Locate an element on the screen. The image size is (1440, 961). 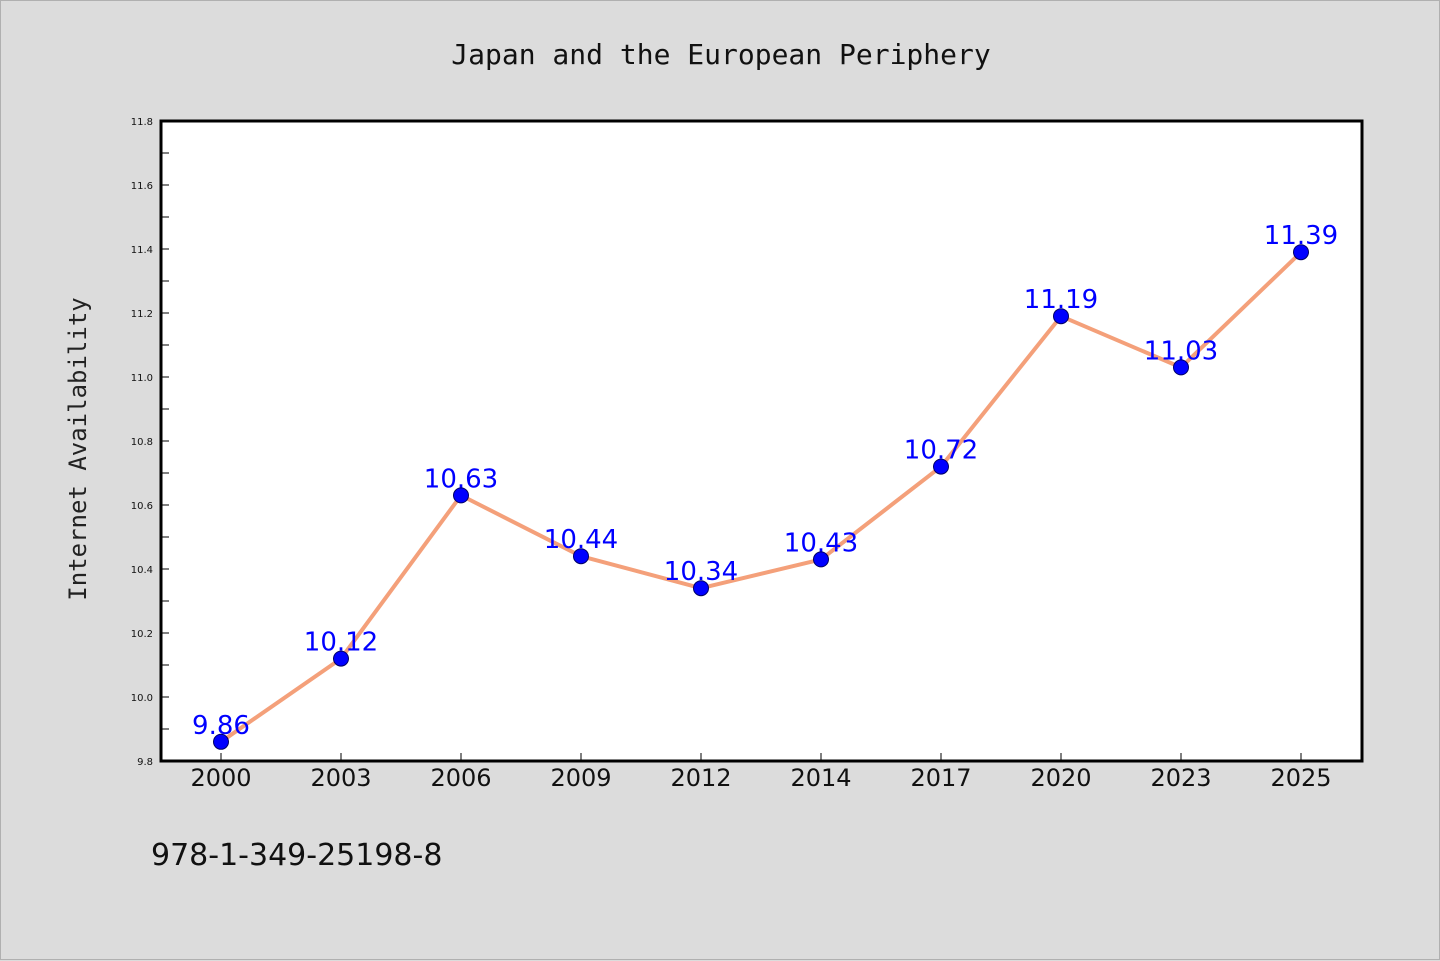
data-label: 10.44 is located at coordinates (581, 540).